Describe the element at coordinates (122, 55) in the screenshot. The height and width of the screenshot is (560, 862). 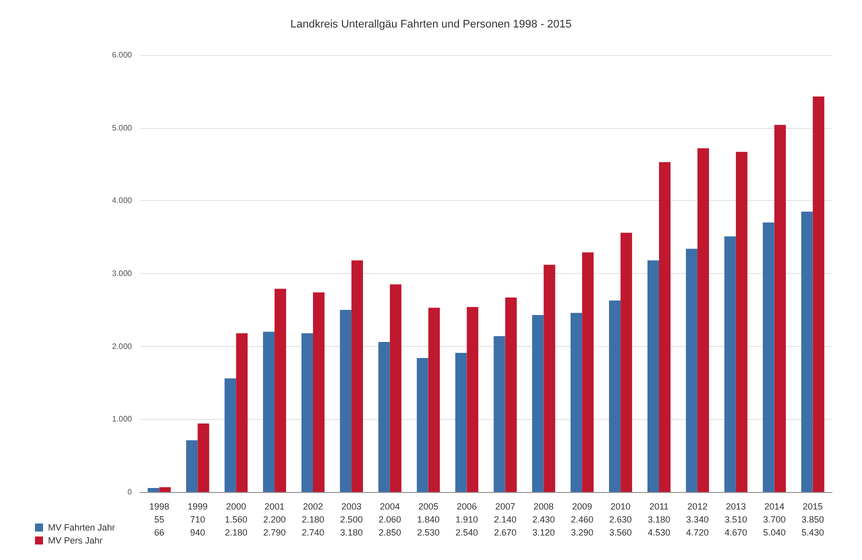
I see `y-tick-label: 6.000` at that location.